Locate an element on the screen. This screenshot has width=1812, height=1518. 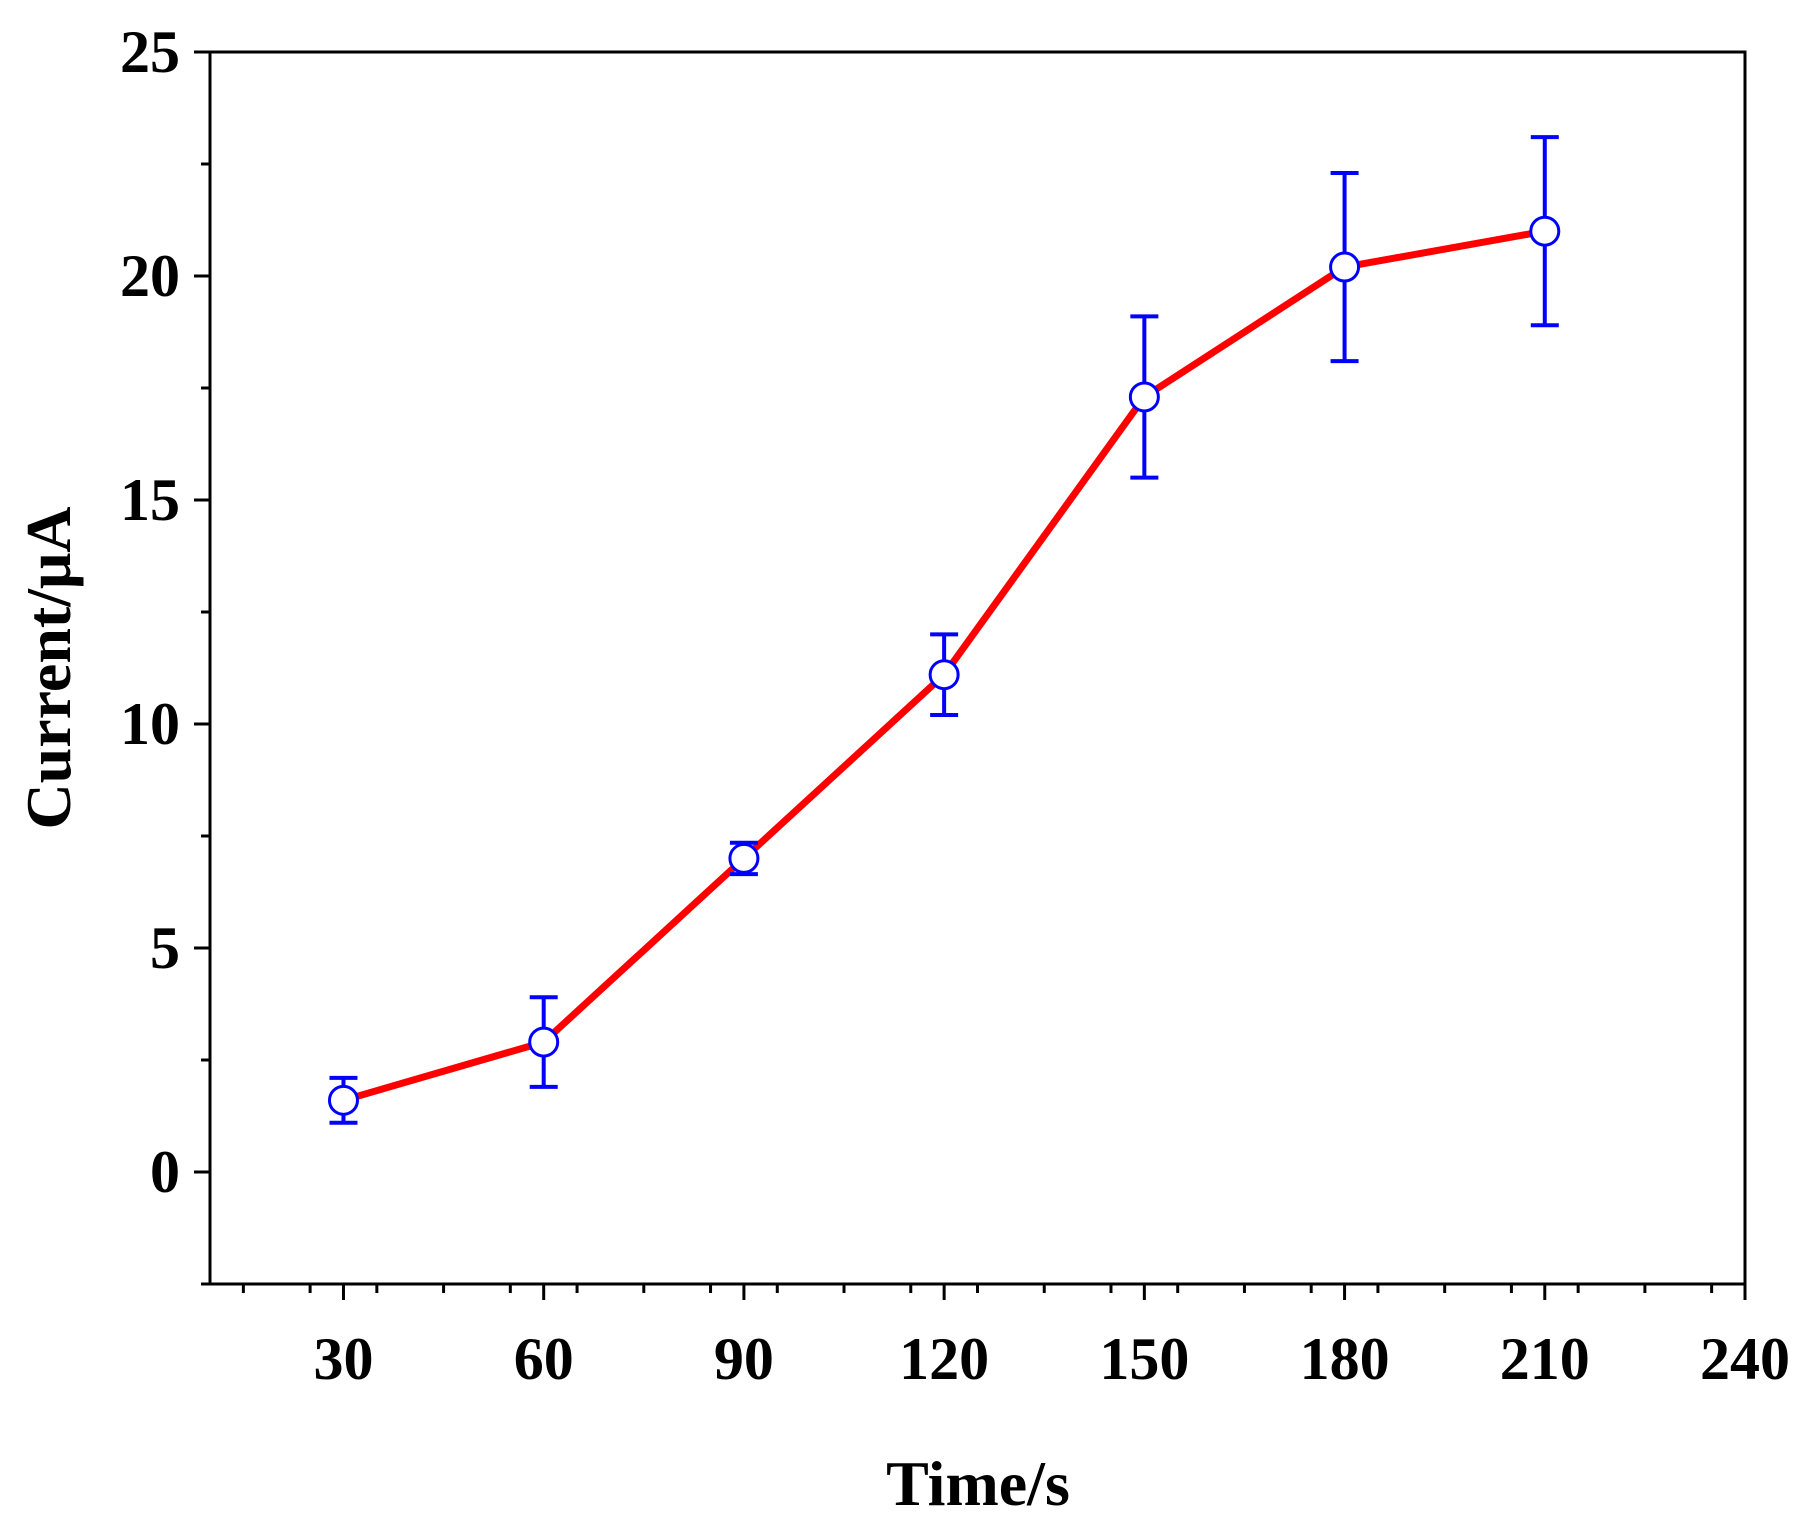
y-tick-label: 5 is located at coordinates (165, 948).